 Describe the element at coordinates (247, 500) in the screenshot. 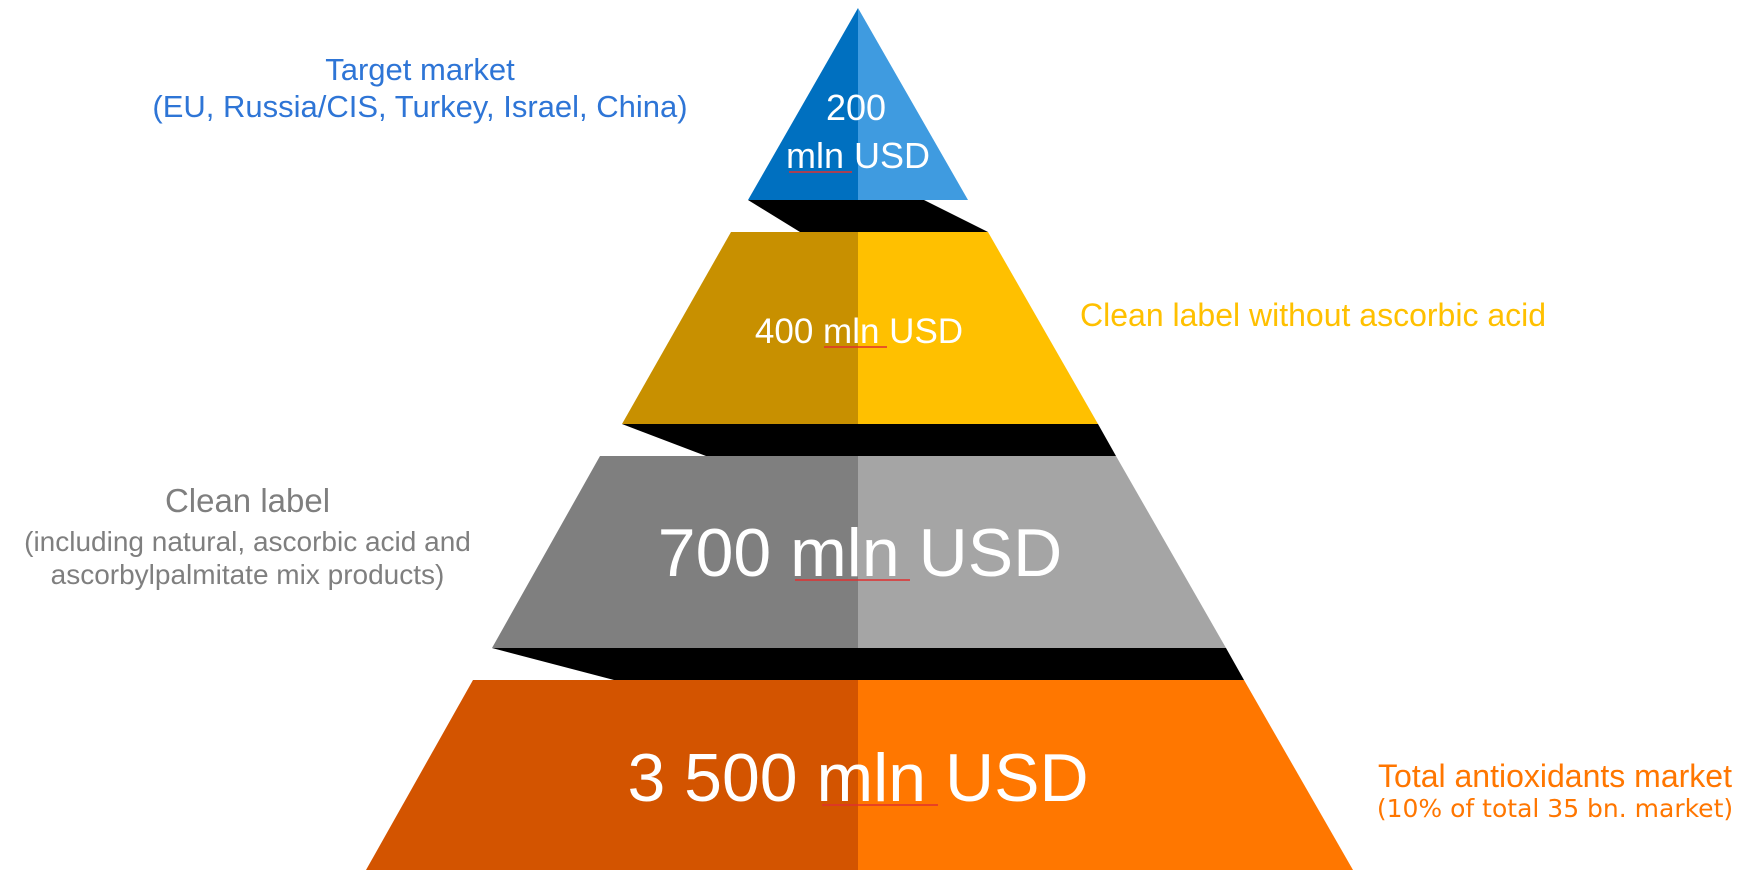

I see `clean-label-title: Clean label` at that location.